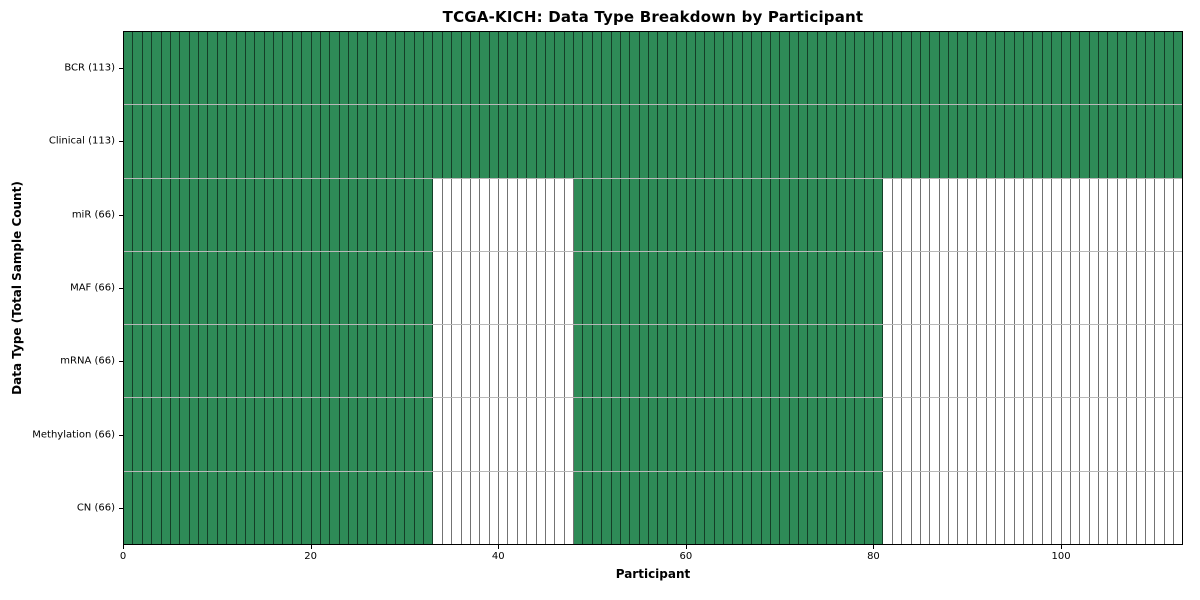 The height and width of the screenshot is (600, 1200). Describe the element at coordinates (653, 574) in the screenshot. I see `x-axis-label: Participant` at that location.